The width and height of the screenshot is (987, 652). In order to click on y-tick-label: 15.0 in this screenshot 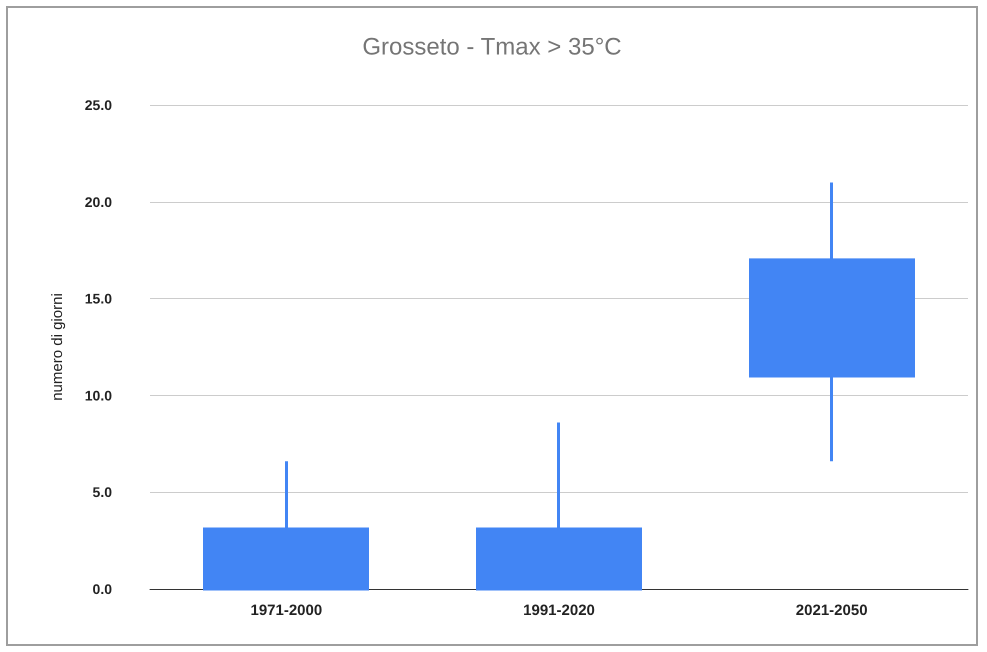, I will do `click(98, 298)`.